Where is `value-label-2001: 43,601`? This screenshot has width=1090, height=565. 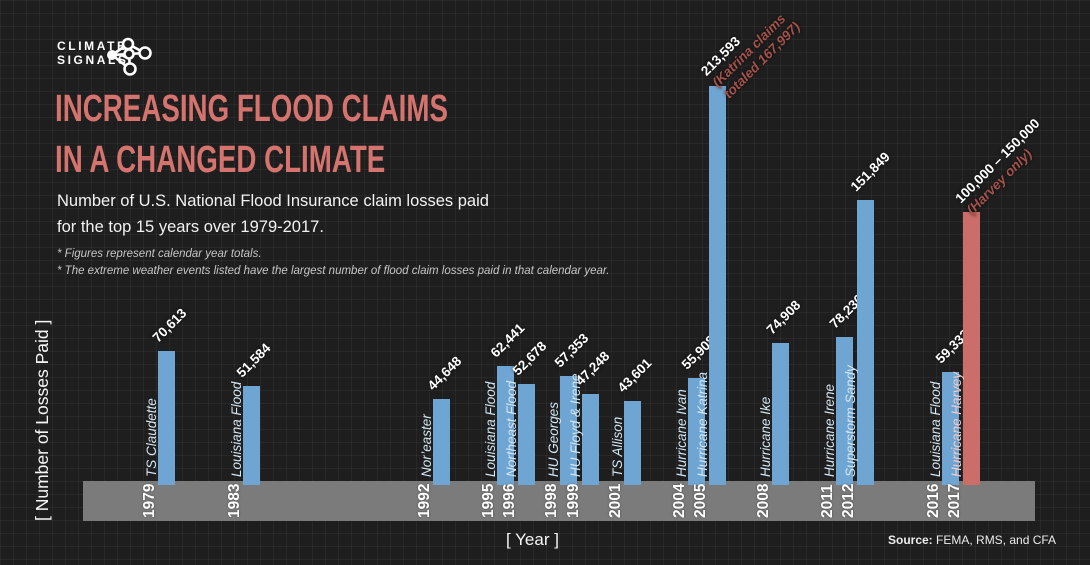 value-label-2001: 43,601 is located at coordinates (635, 376).